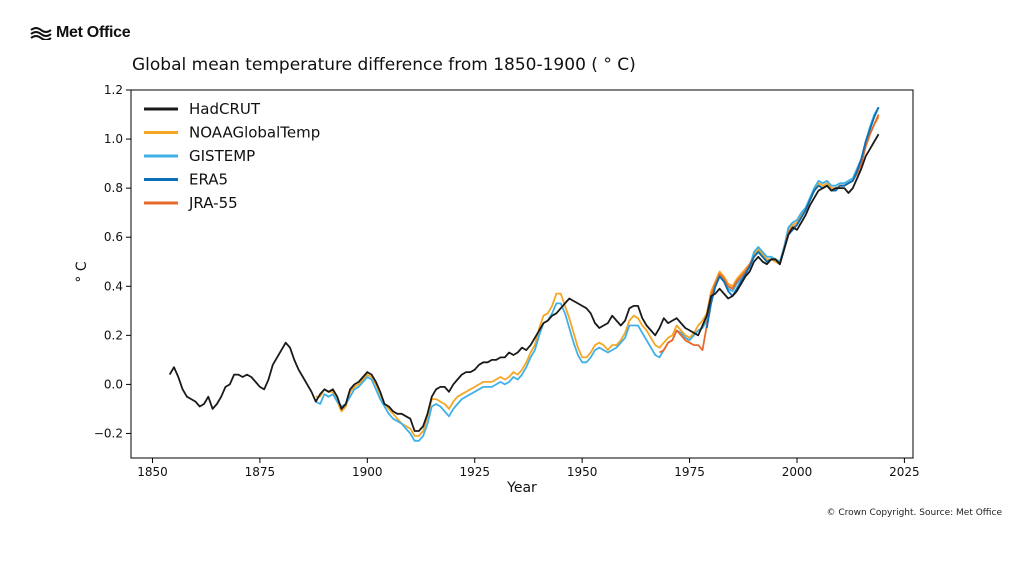 Image resolution: width=1024 pixels, height=576 pixels. I want to click on y-tick-label: 0.6, so click(113, 237).